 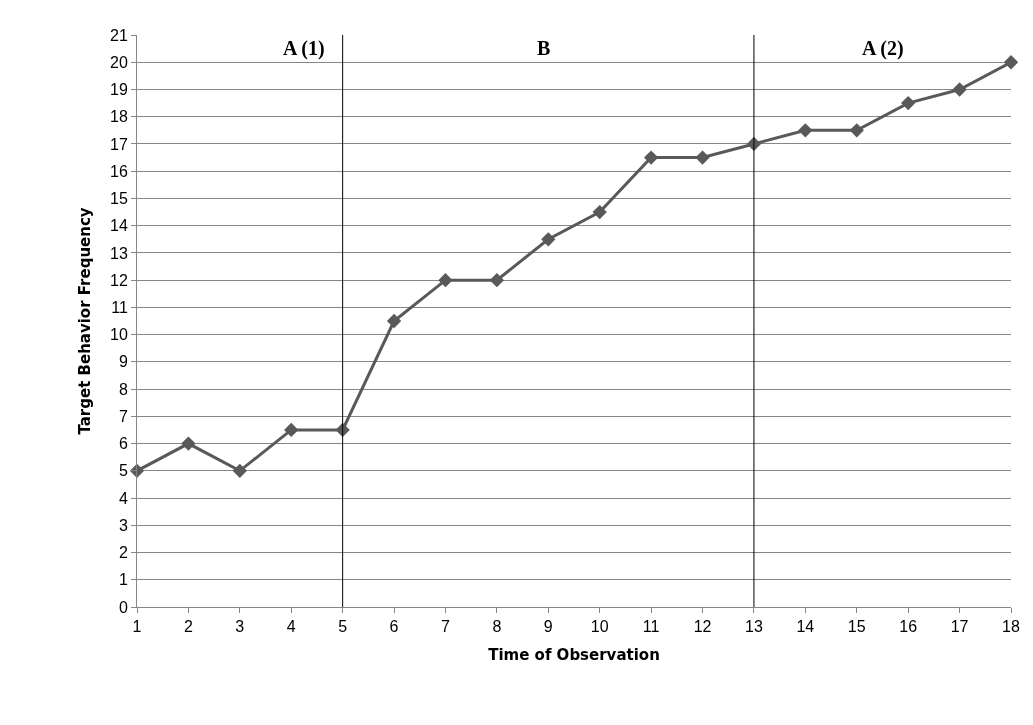 I want to click on y-tick-label: 0, so click(x=123, y=607).